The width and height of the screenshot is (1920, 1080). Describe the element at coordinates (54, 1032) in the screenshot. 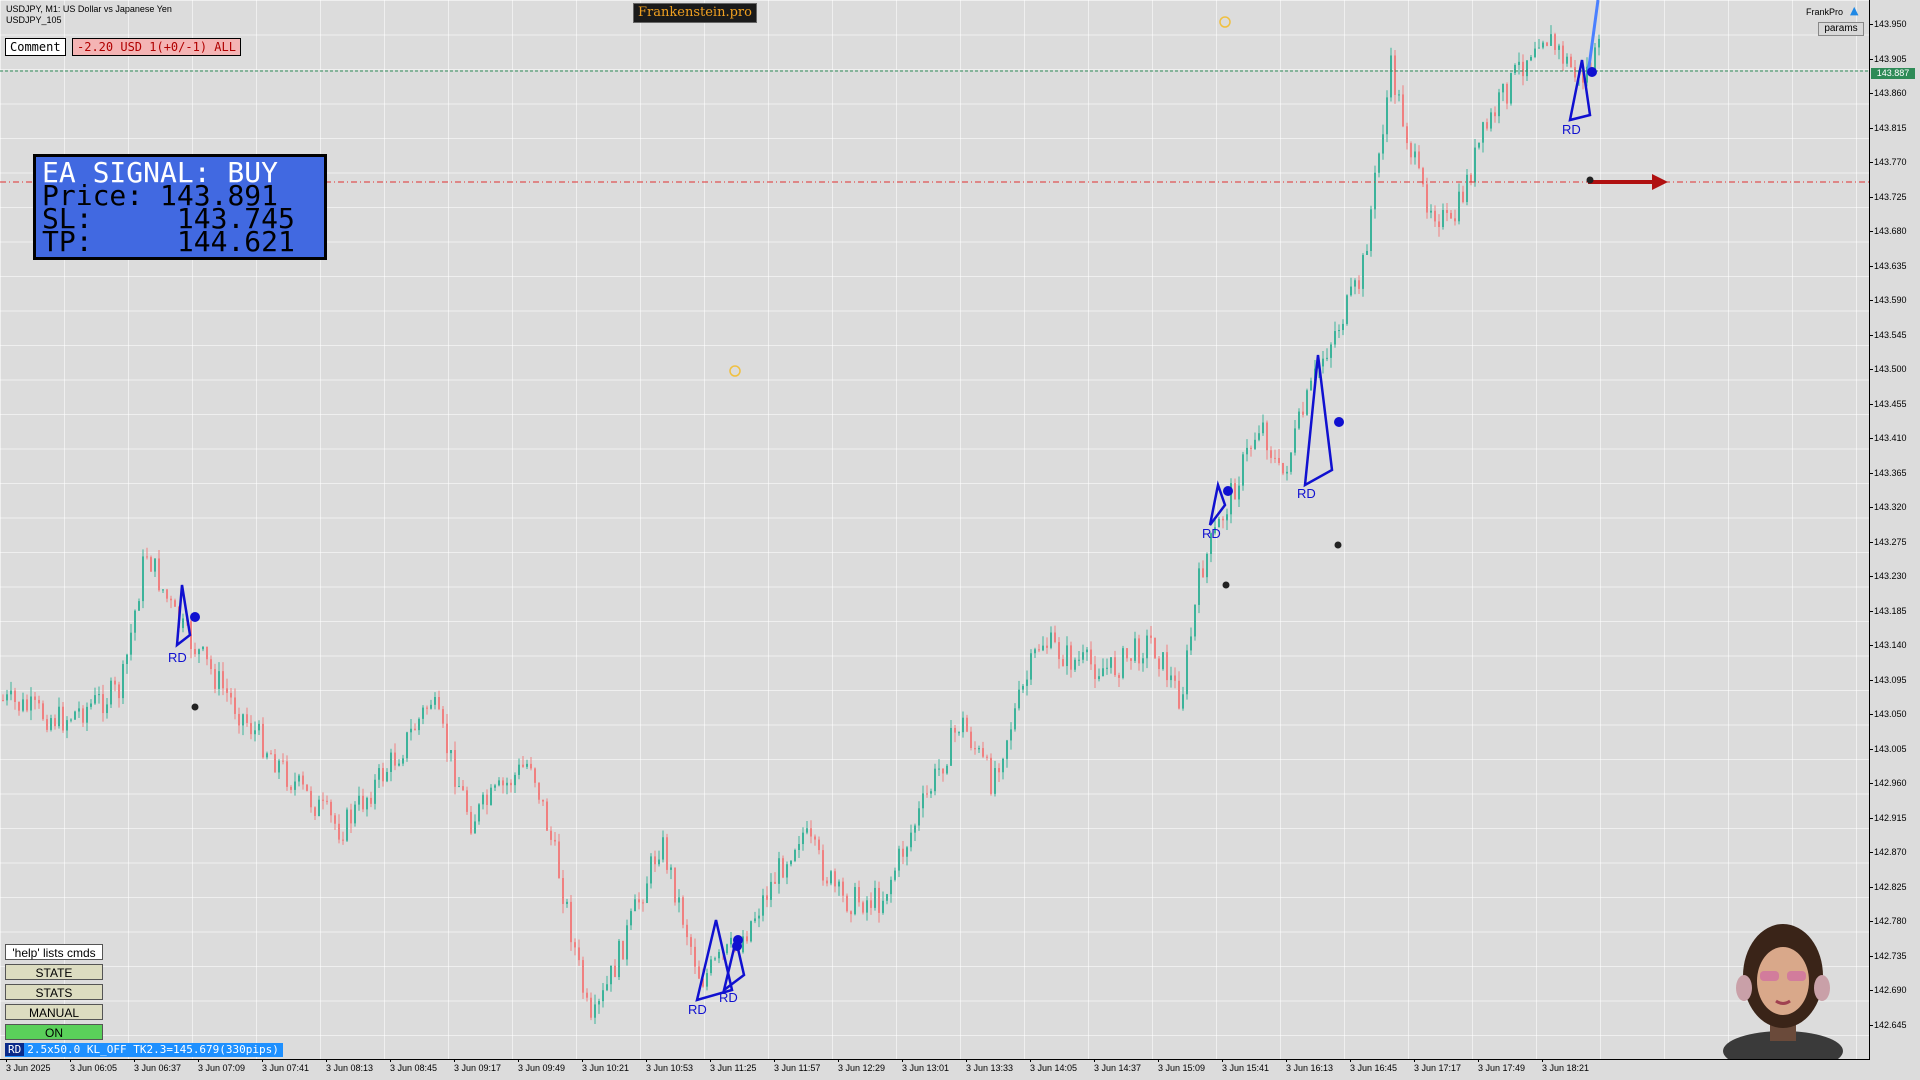

I see `on-toggle: ON` at that location.